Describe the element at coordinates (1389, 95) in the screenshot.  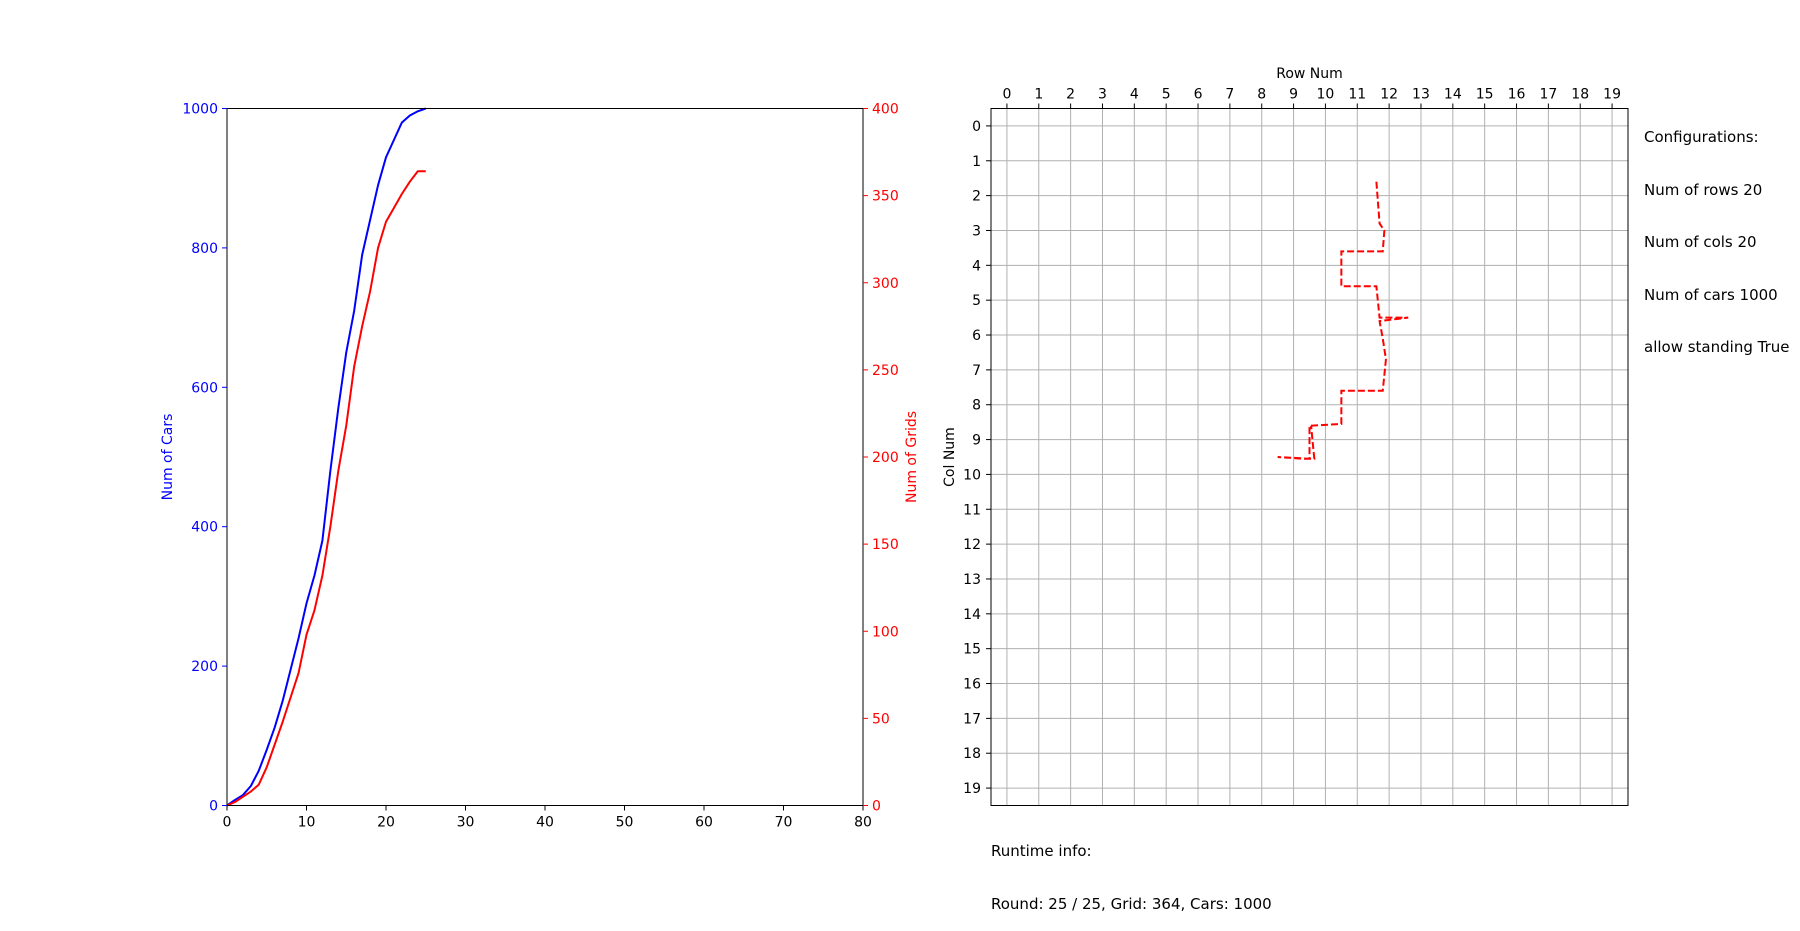
I see `x-tick-label: 12` at that location.